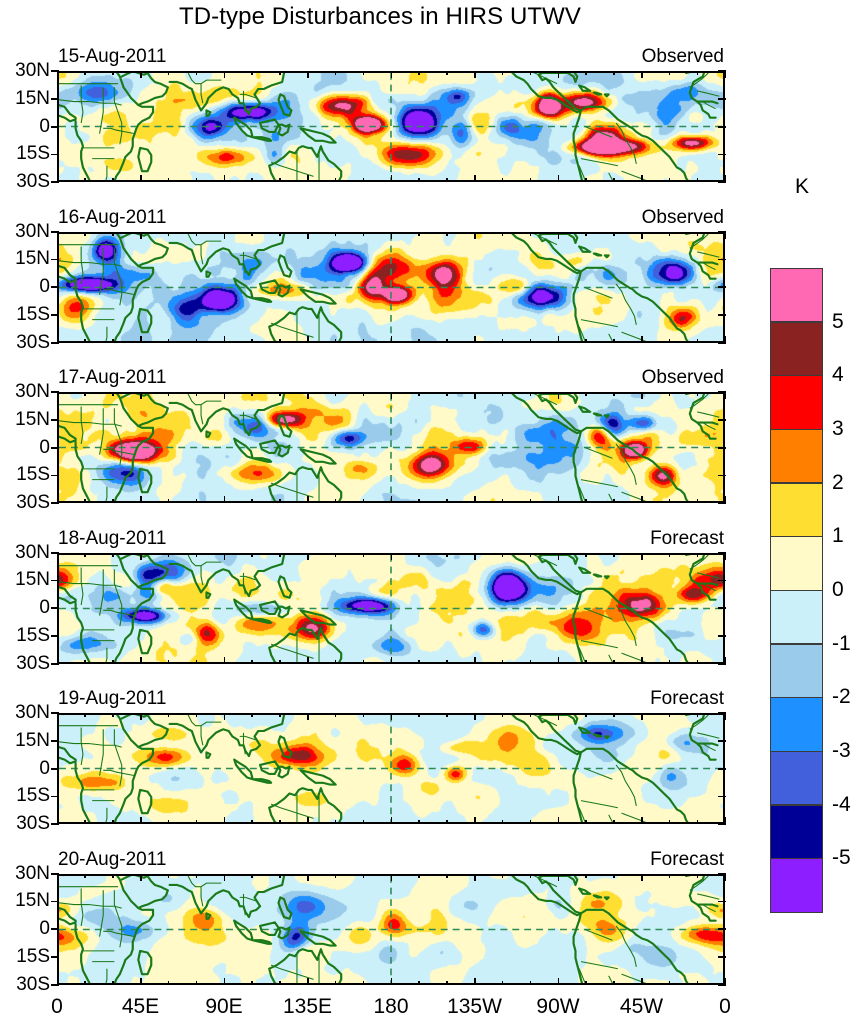 Image resolution: width=852 pixels, height=1023 pixels. What do you see at coordinates (370, 601) in the screenshot?
I see `map-panel: 18-Aug-2011 Forecast 30N 15N 0 15S 30S` at bounding box center [370, 601].